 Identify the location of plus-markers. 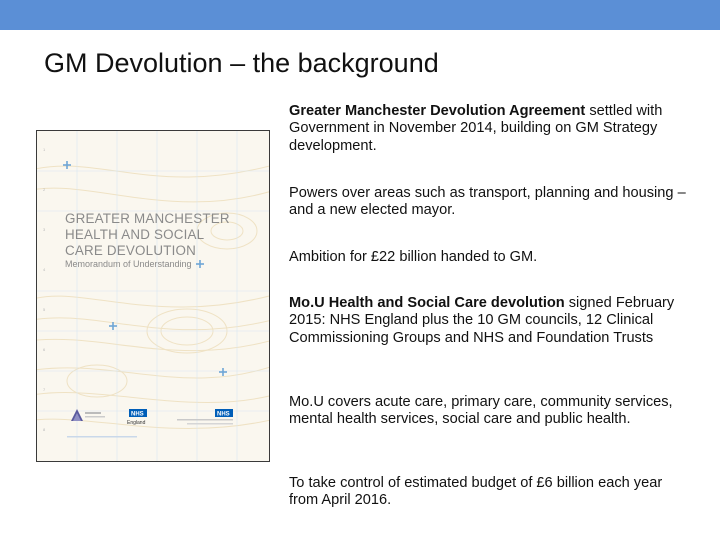
(145, 268).